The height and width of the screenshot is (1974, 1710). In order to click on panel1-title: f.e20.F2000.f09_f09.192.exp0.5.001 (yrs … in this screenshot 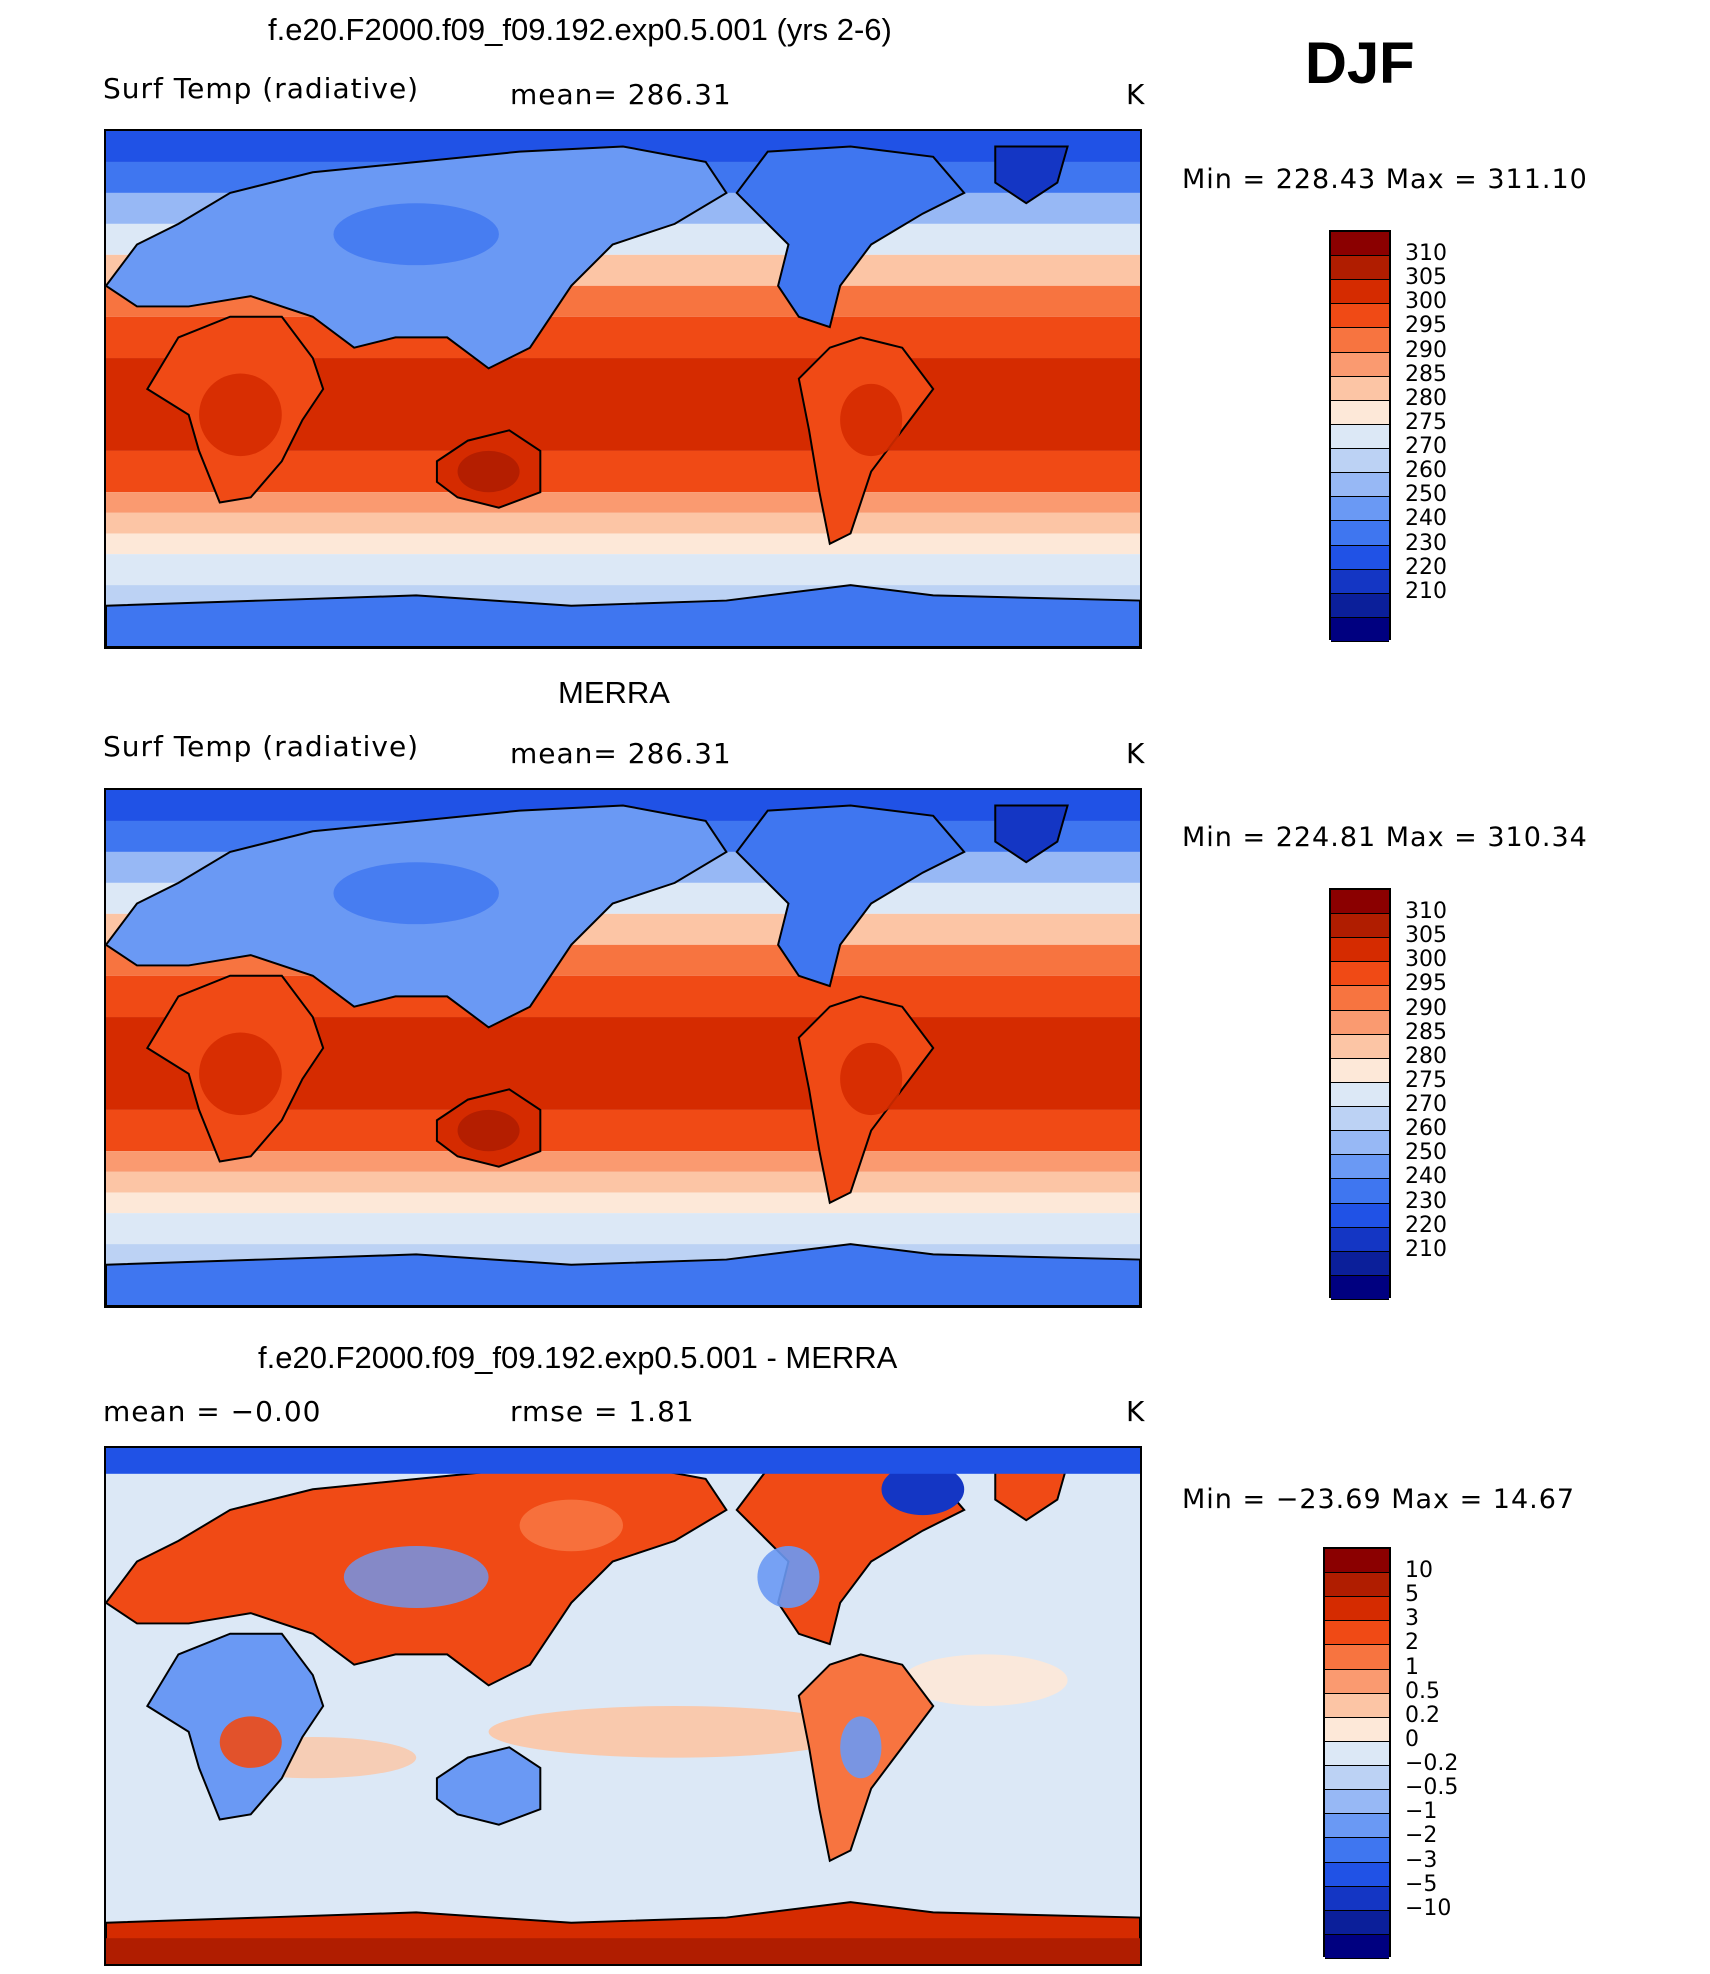, I will do `click(580, 29)`.